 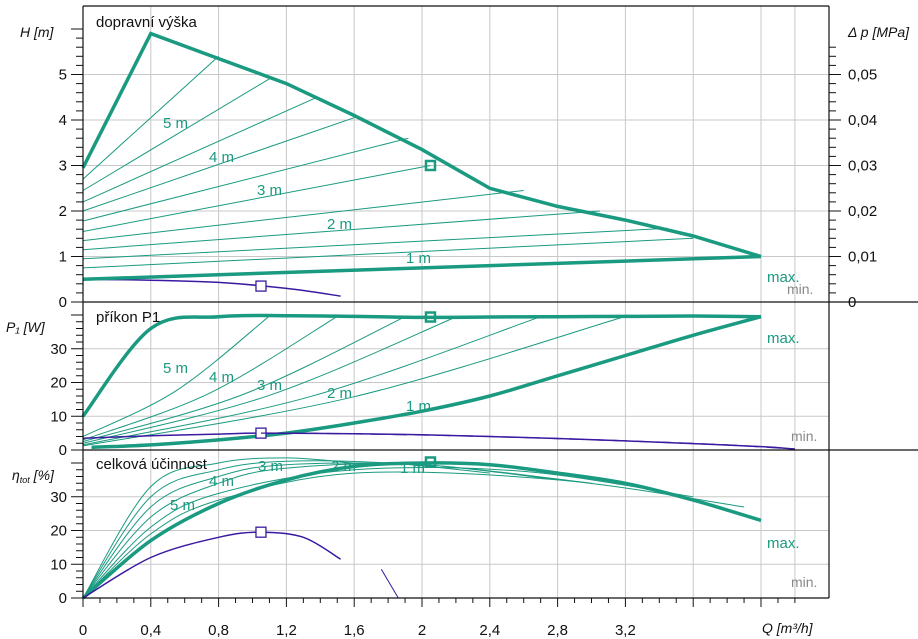 What do you see at coordinates (862, 75) in the screenshot?
I see `y2-tick-label: 0,05` at bounding box center [862, 75].